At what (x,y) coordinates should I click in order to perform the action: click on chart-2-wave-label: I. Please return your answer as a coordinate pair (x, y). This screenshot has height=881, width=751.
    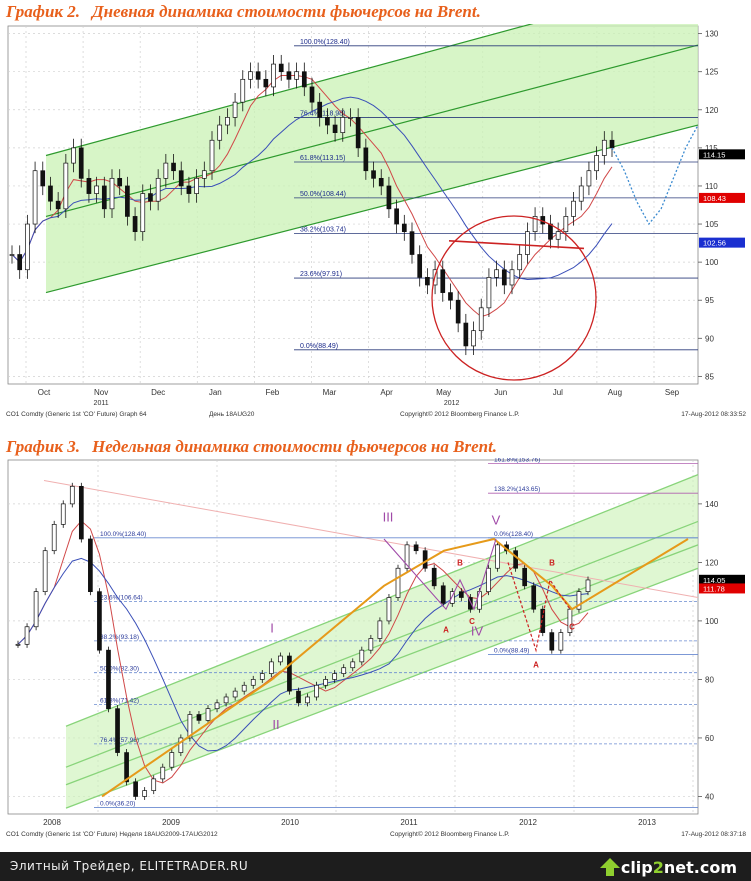
    Looking at the image, I should click on (272, 628).